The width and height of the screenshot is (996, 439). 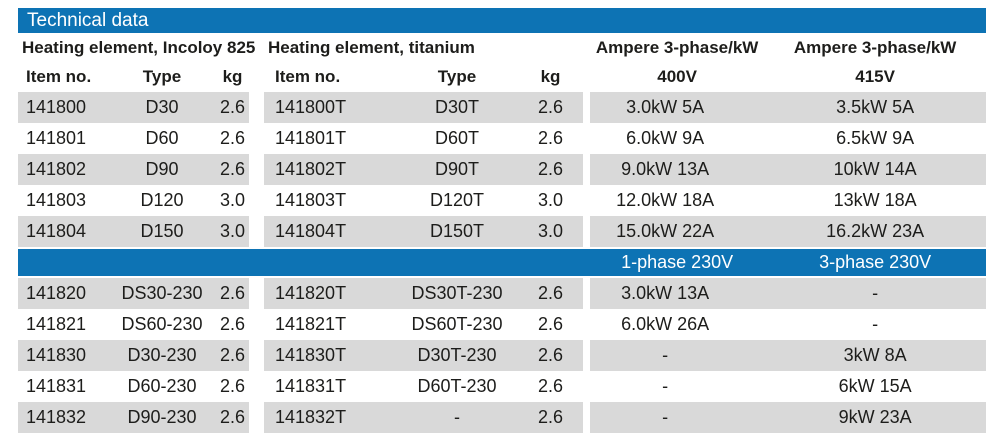 I want to click on cell-item-no-incoloy: 141801, so click(x=56, y=138).